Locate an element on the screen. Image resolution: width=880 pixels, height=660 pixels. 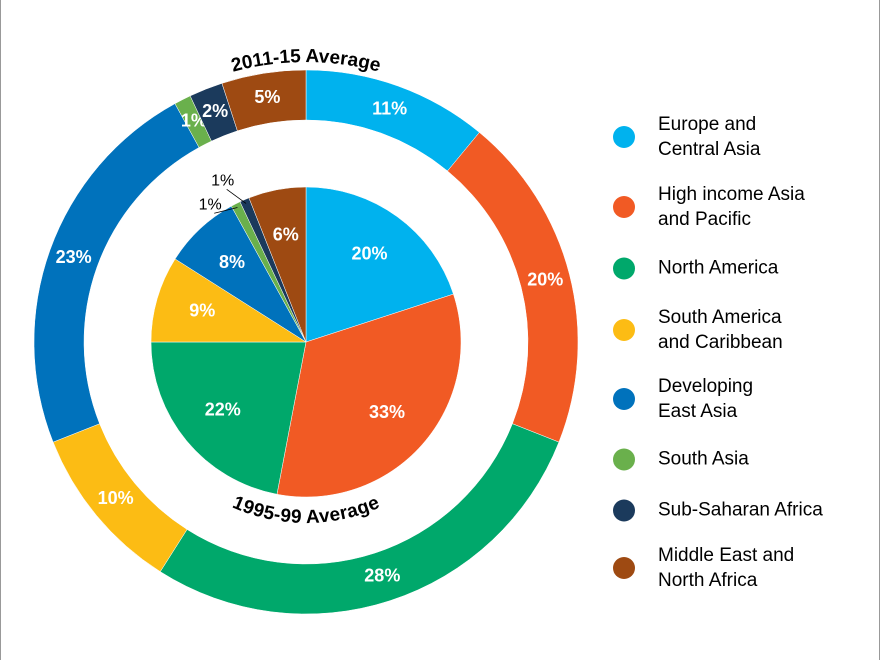
legend-label: South America and Caribbean is located at coordinates (720, 330).